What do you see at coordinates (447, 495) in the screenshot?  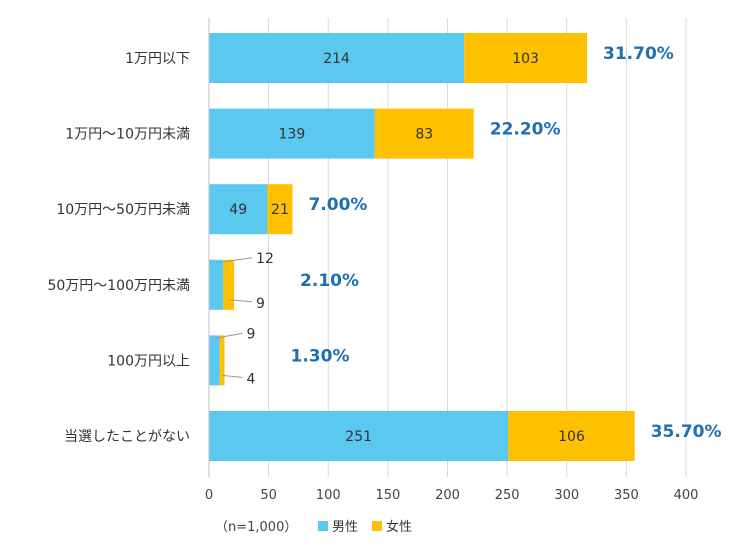 I see `x-tick-label: 200` at bounding box center [447, 495].